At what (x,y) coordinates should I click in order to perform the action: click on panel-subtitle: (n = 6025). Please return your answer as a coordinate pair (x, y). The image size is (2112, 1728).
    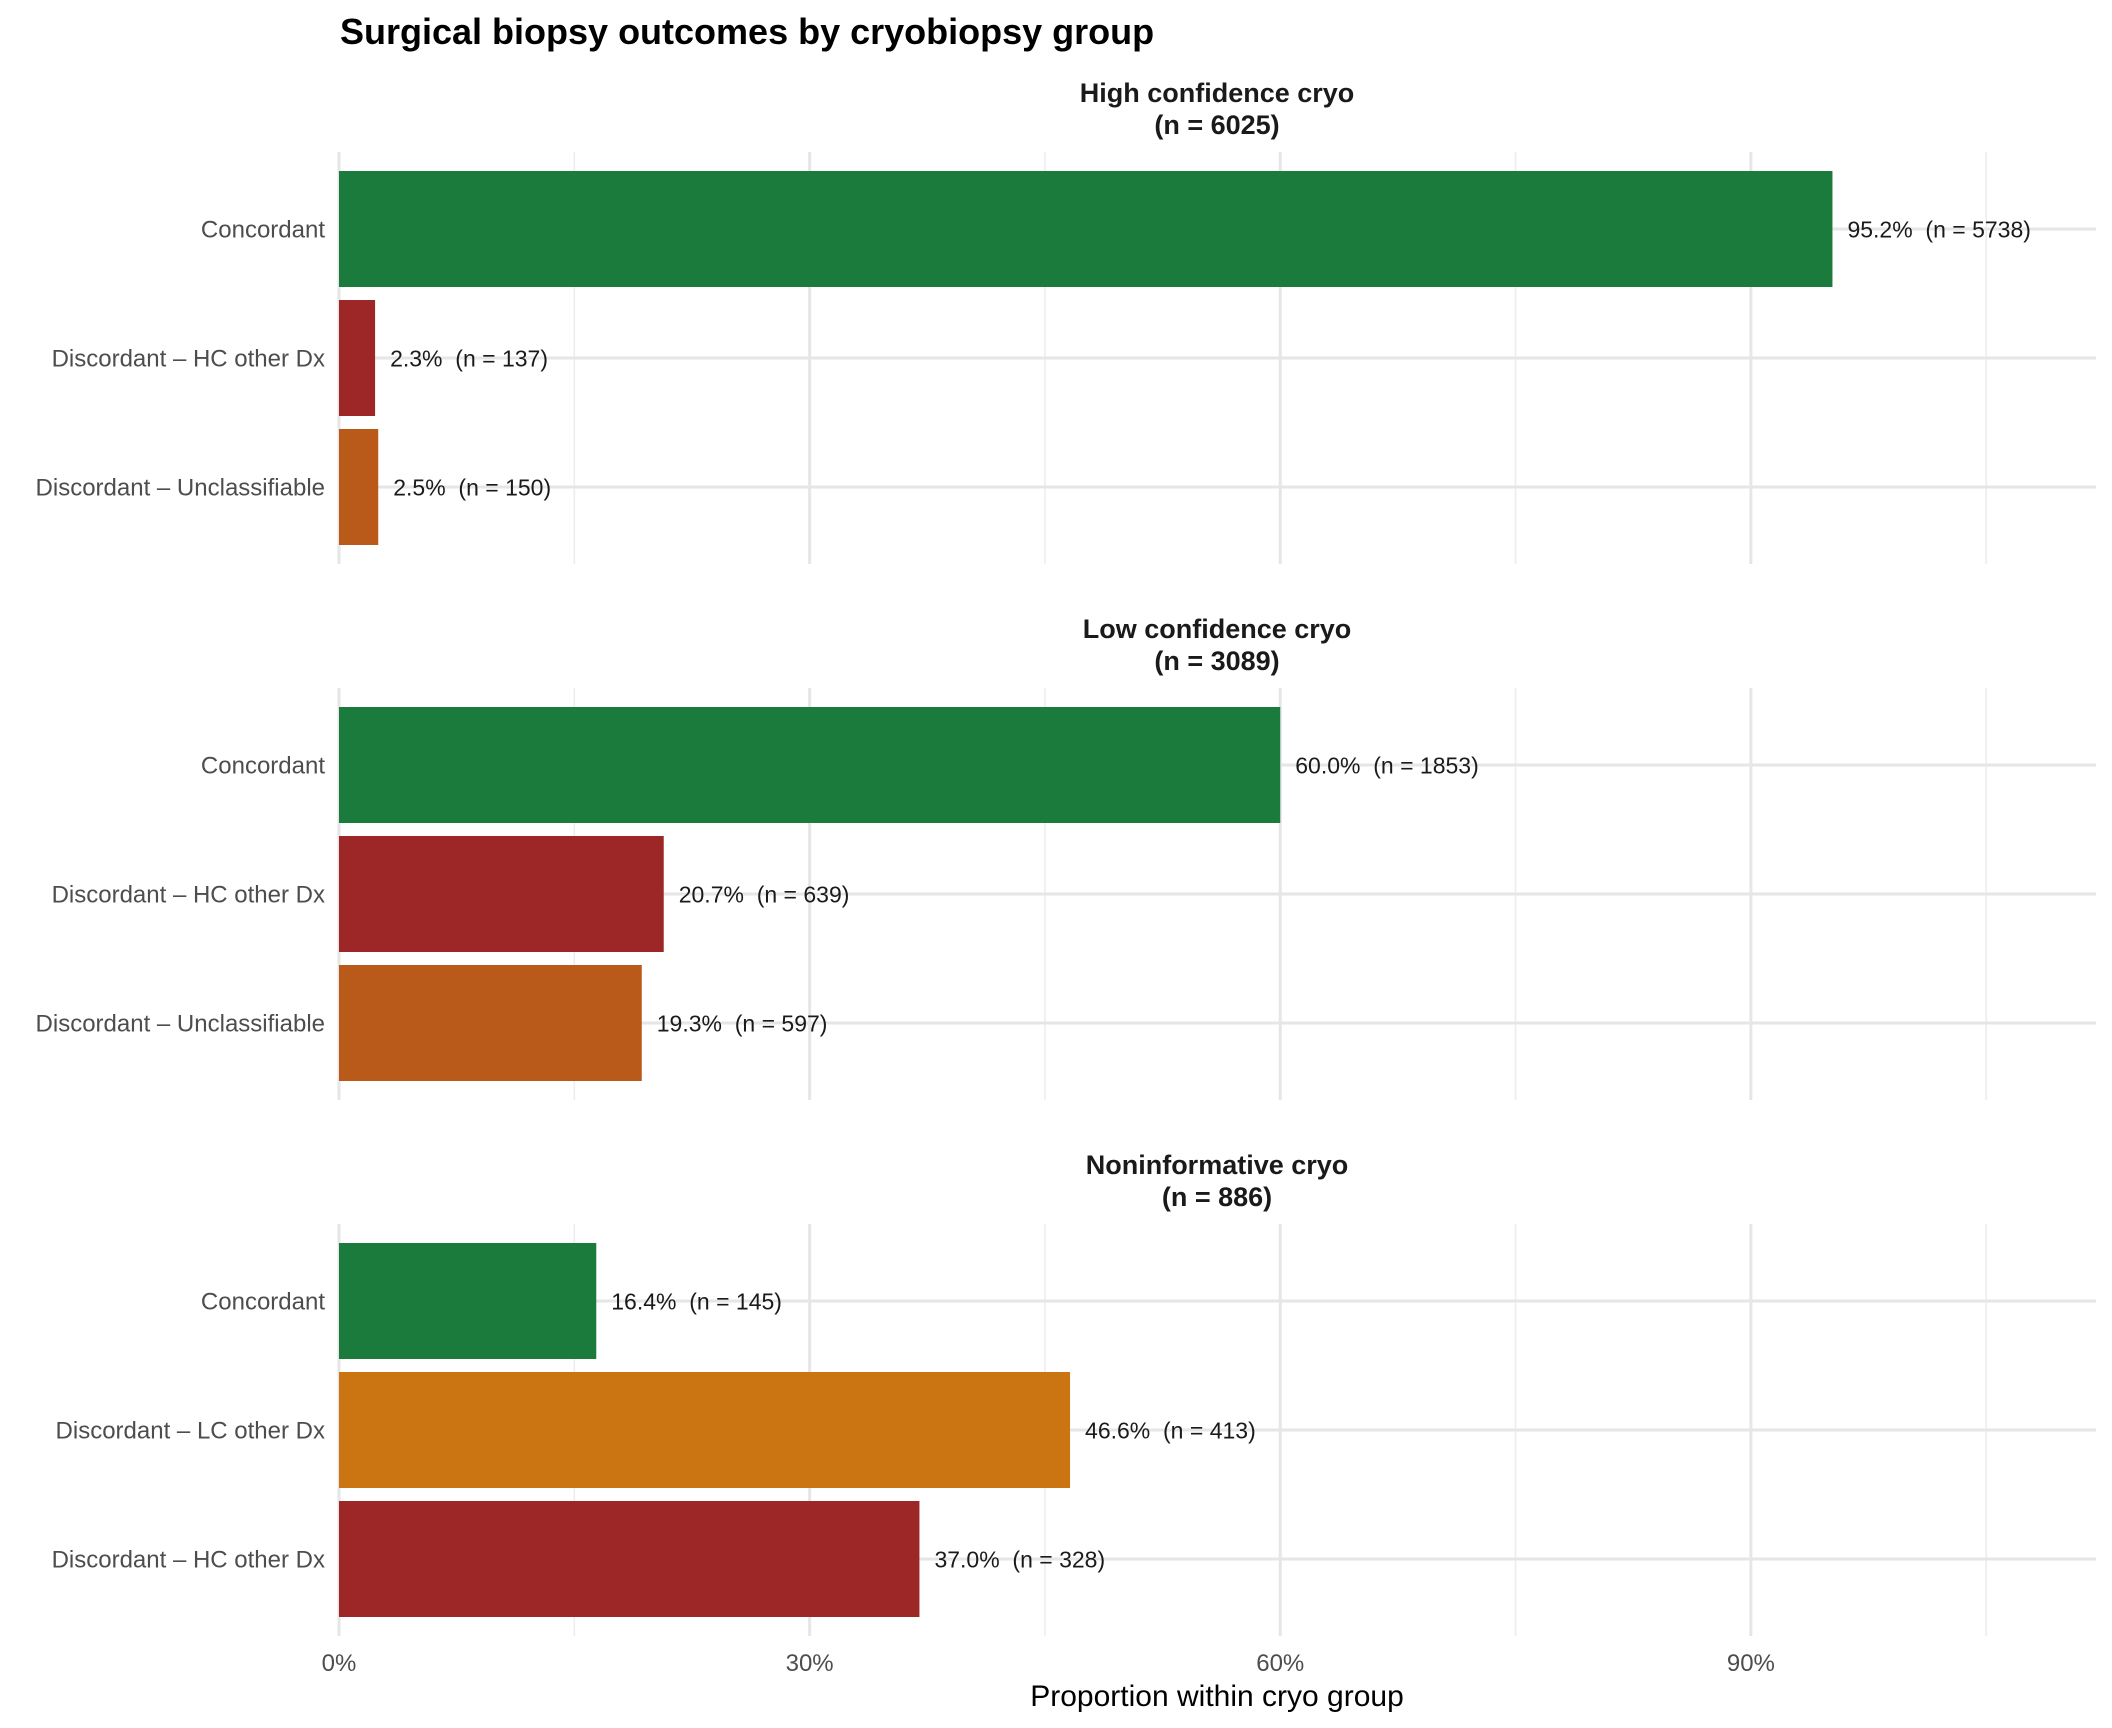
    Looking at the image, I should click on (1216, 125).